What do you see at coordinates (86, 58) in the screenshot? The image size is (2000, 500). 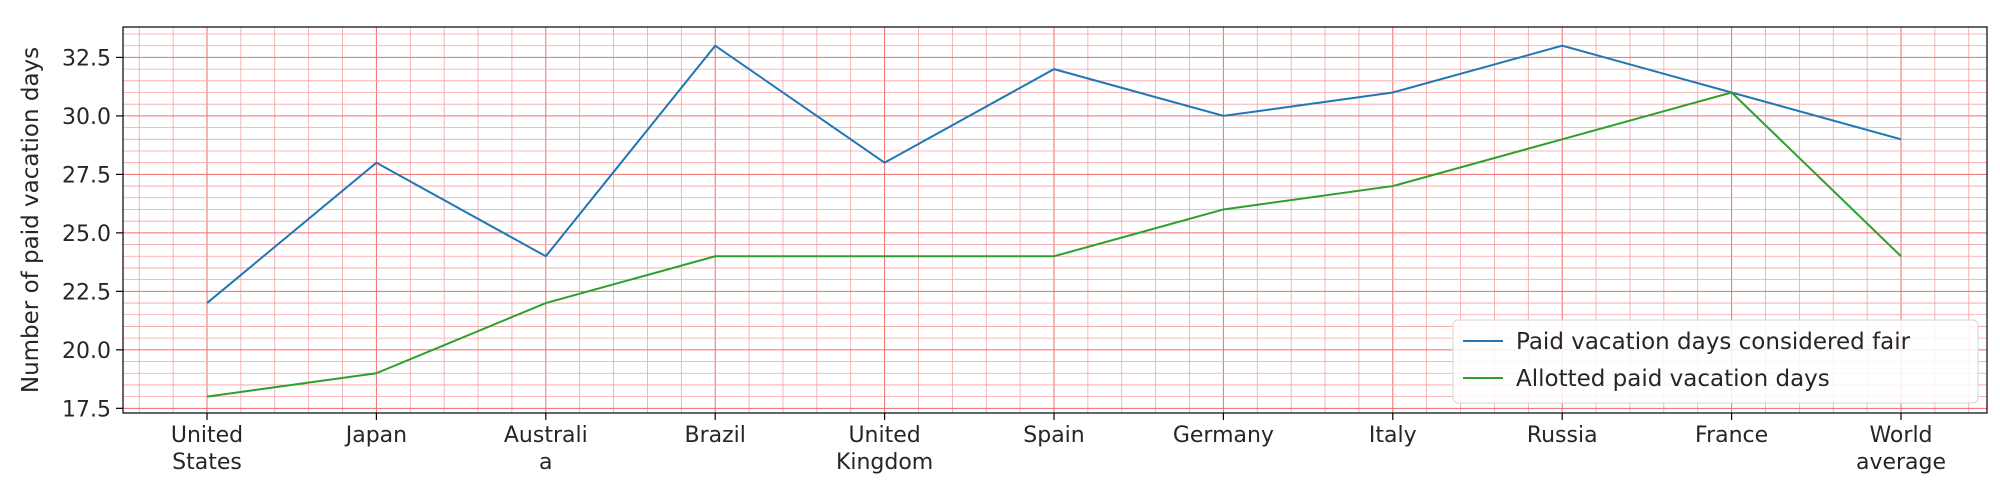 I see `y-tick-label: 32.5` at bounding box center [86, 58].